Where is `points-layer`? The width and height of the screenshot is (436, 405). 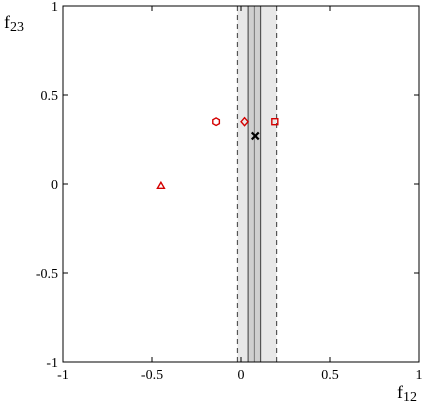
points-layer is located at coordinates (217, 152).